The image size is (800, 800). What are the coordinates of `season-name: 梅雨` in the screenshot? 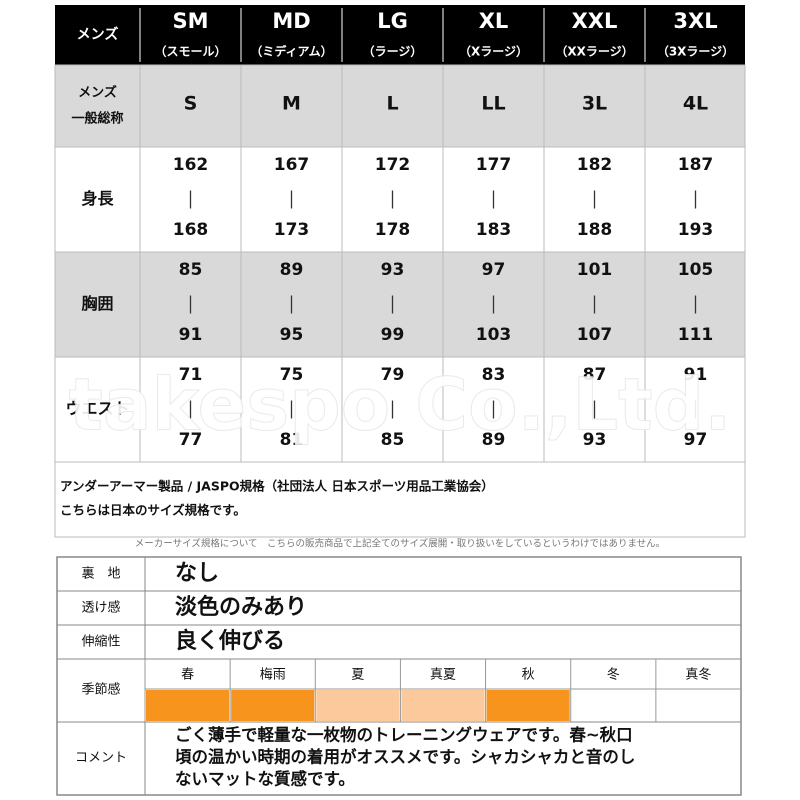 It's located at (273, 675).